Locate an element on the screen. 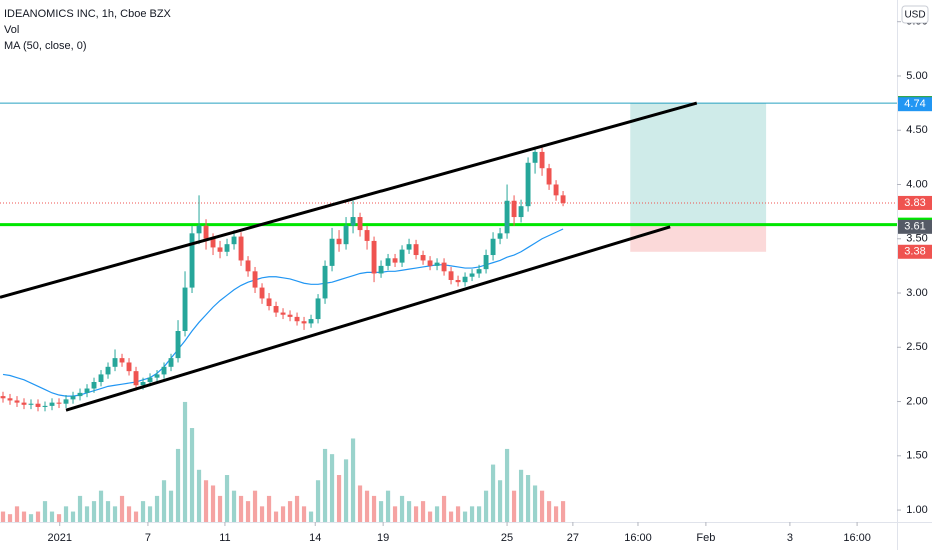 The width and height of the screenshot is (932, 550). currency: USD is located at coordinates (914, 15).